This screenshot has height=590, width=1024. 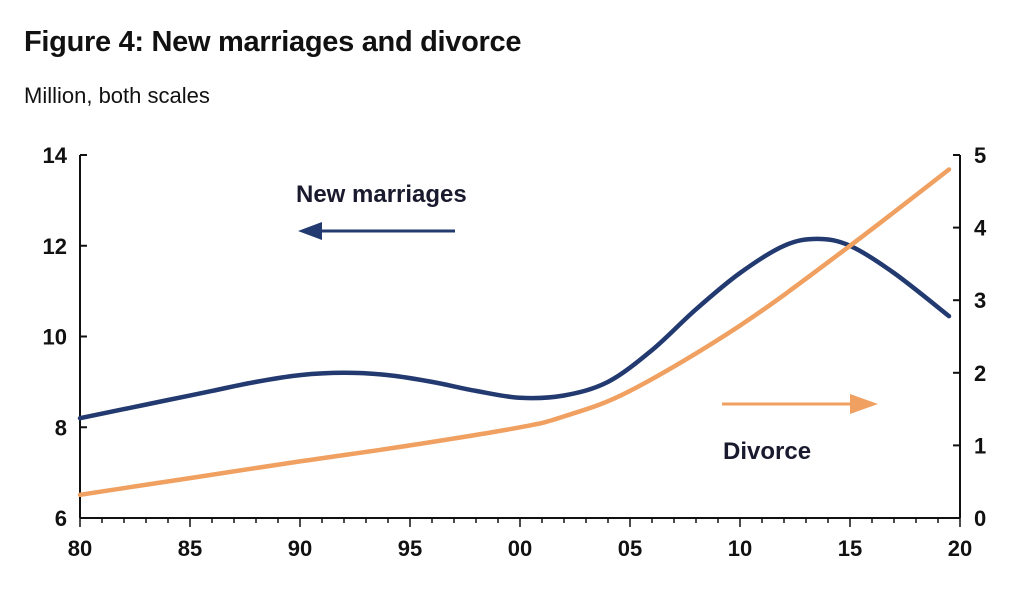 I want to click on x-tick-label: 10, so click(x=740, y=548).